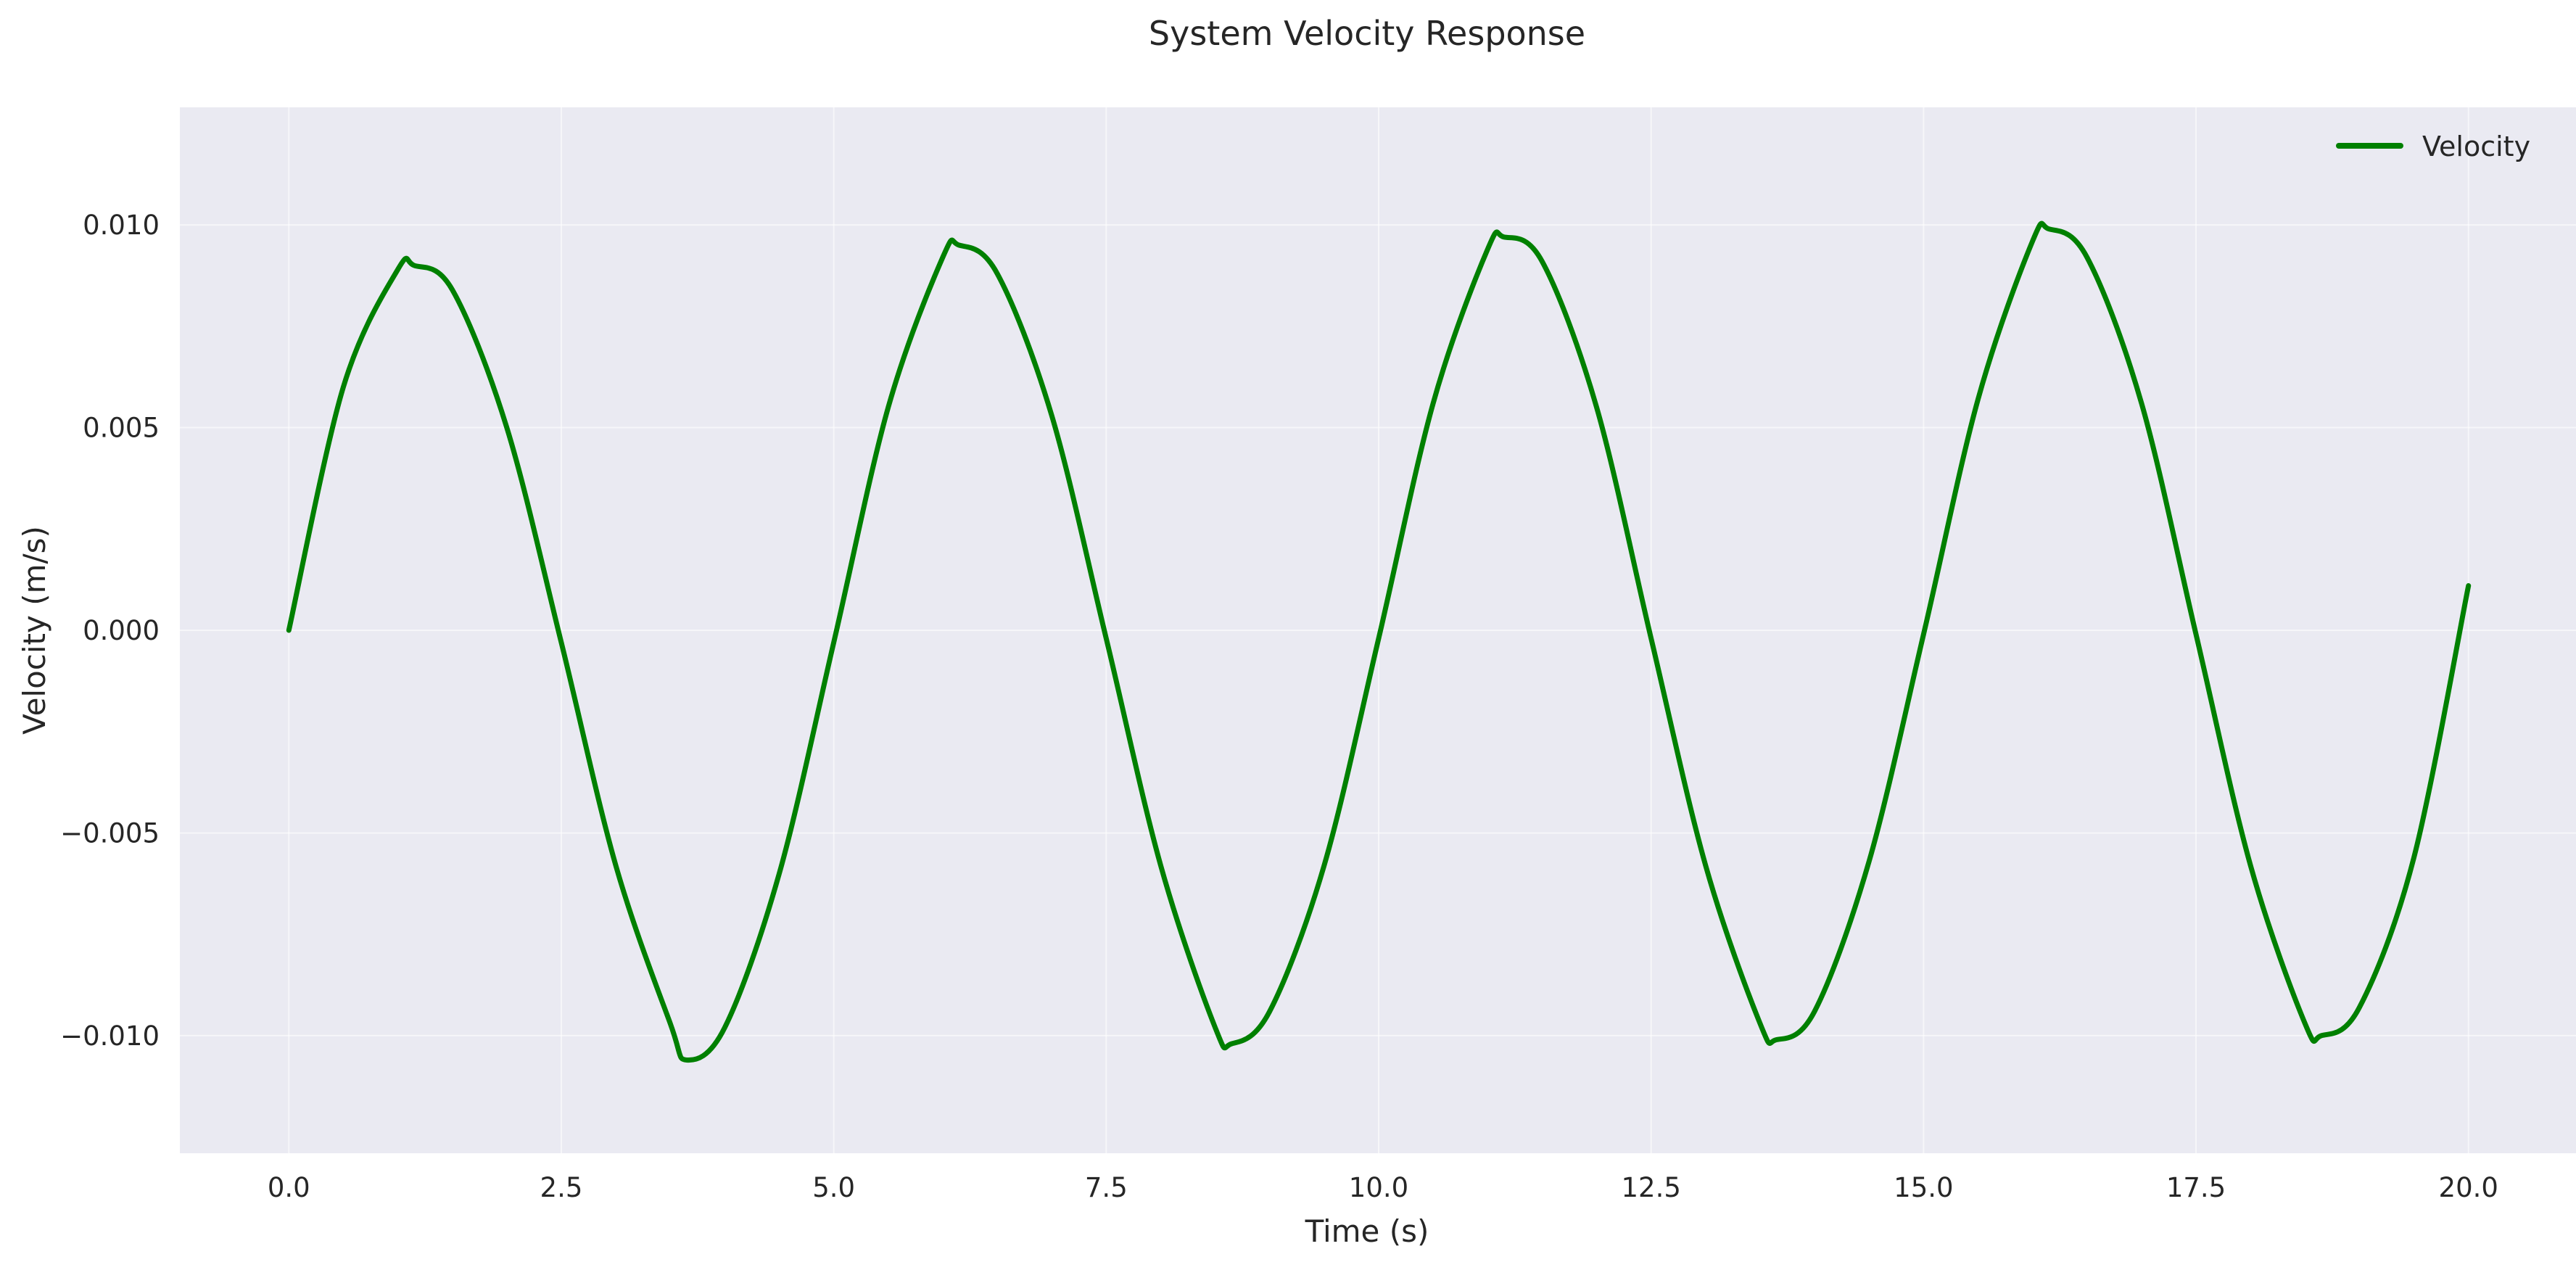 Image resolution: width=2576 pixels, height=1270 pixels. I want to click on x-tick-label-3: 7.5, so click(1106, 1187).